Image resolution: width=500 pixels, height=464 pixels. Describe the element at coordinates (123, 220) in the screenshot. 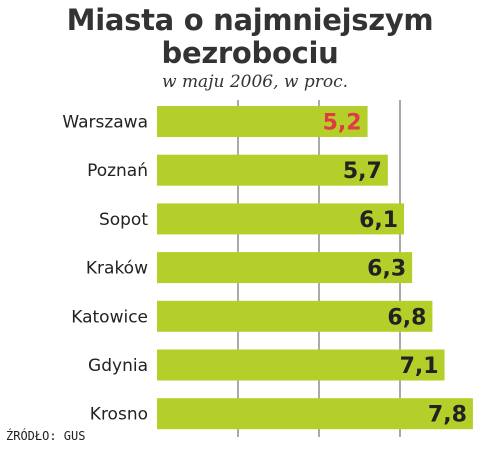

I see `category-label: Sopot` at that location.